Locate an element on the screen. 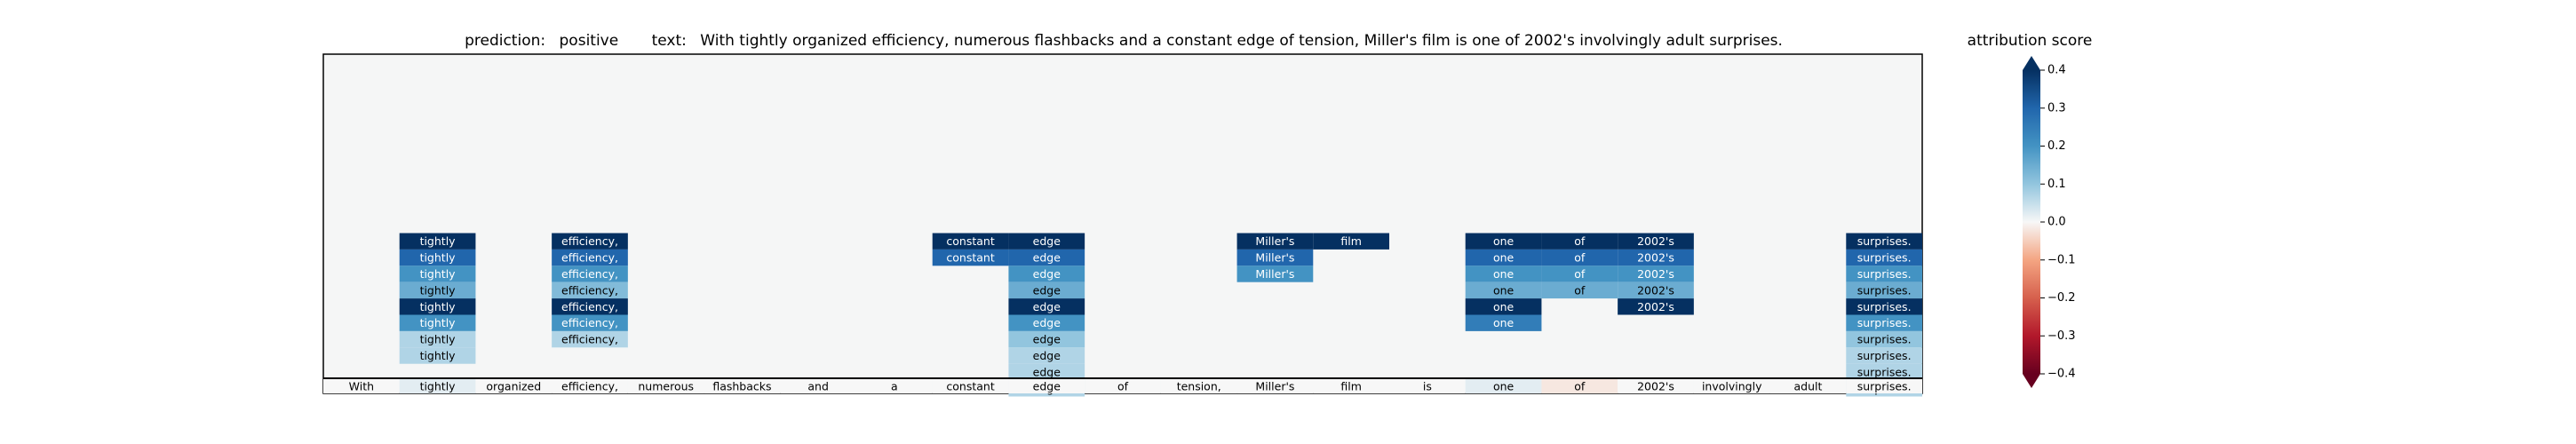 This screenshot has width=2576, height=444. colorbar-label: attribution score is located at coordinates (2030, 41).